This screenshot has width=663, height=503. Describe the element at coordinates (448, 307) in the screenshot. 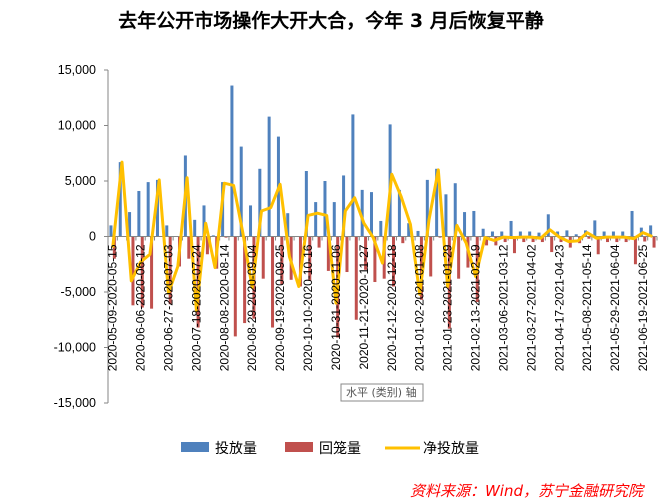

I see `x-tick-label: 2021-01-23-2021-01-29` at that location.